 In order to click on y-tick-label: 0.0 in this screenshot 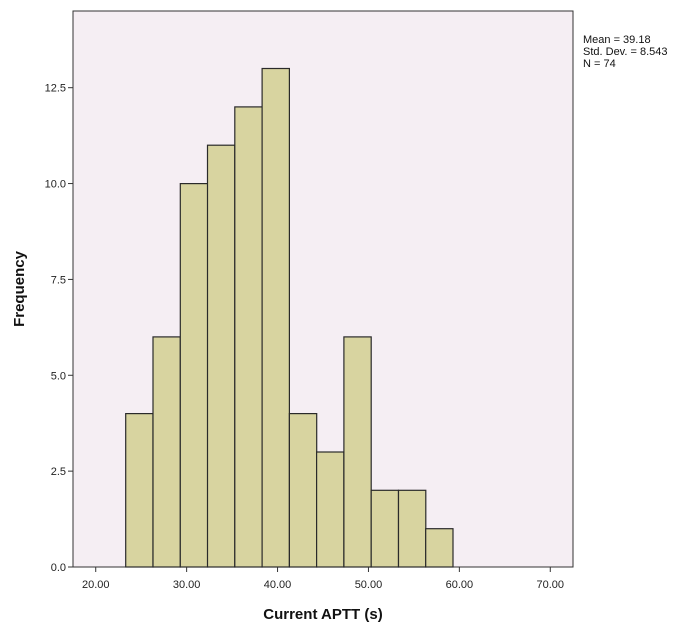, I will do `click(58, 568)`.